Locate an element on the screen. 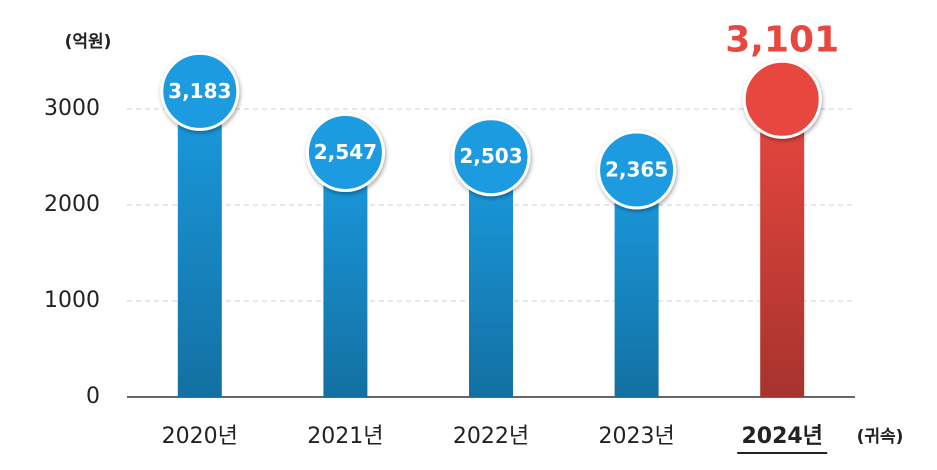 This screenshot has height=470, width=937. x-tick-label: 2020년 is located at coordinates (200, 436).